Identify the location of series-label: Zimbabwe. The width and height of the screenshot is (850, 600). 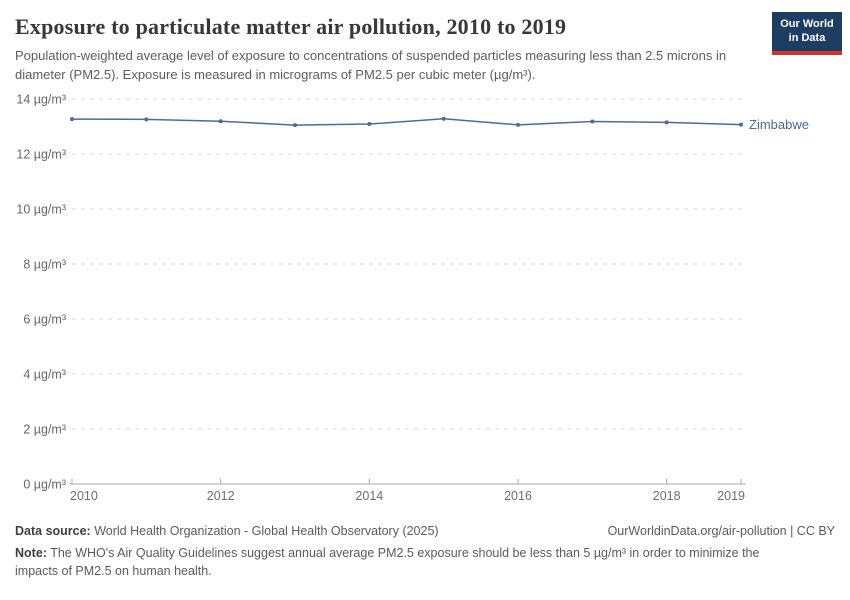
(779, 124).